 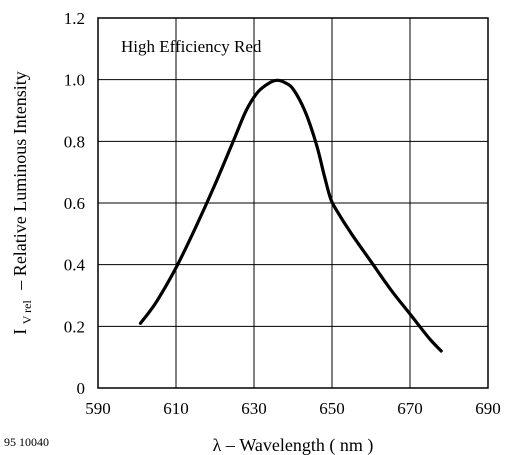 What do you see at coordinates (74, 18) in the screenshot?
I see `y-tick-label: 1.2` at bounding box center [74, 18].